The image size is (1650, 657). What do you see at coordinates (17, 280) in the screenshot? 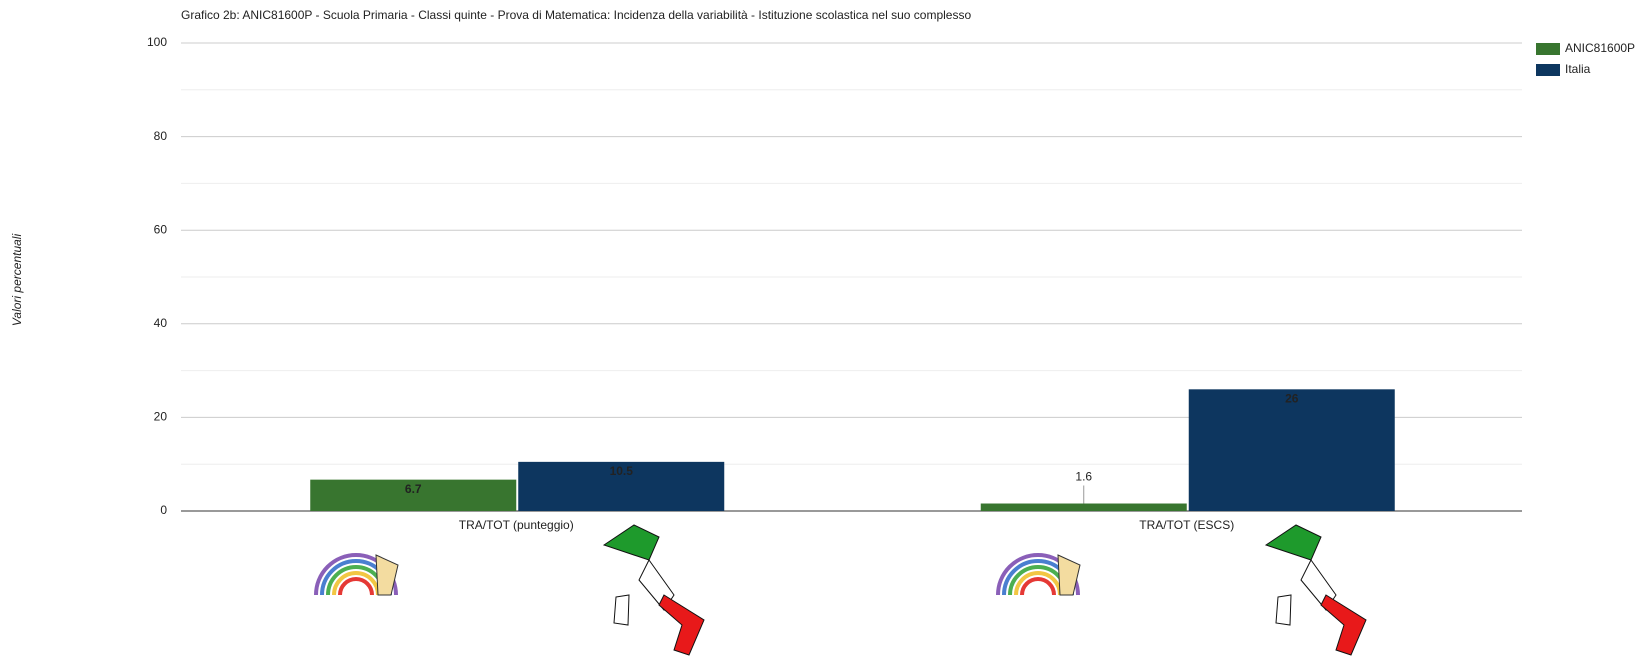
I see `y-axis-label: Valori percentuali` at bounding box center [17, 280].